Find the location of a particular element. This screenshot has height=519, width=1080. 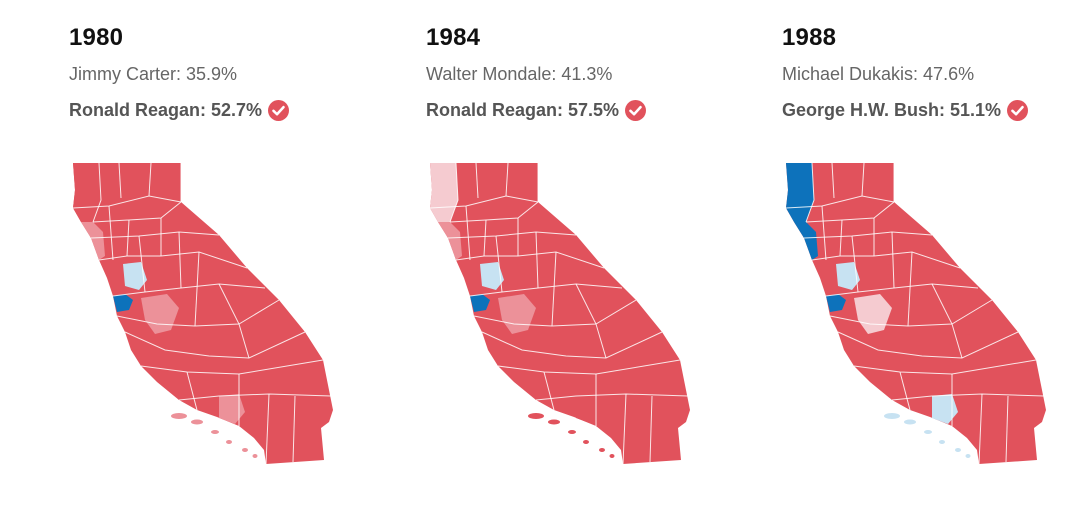

winner-result: Ronald Reagan: 57.5% is located at coordinates (536, 110).